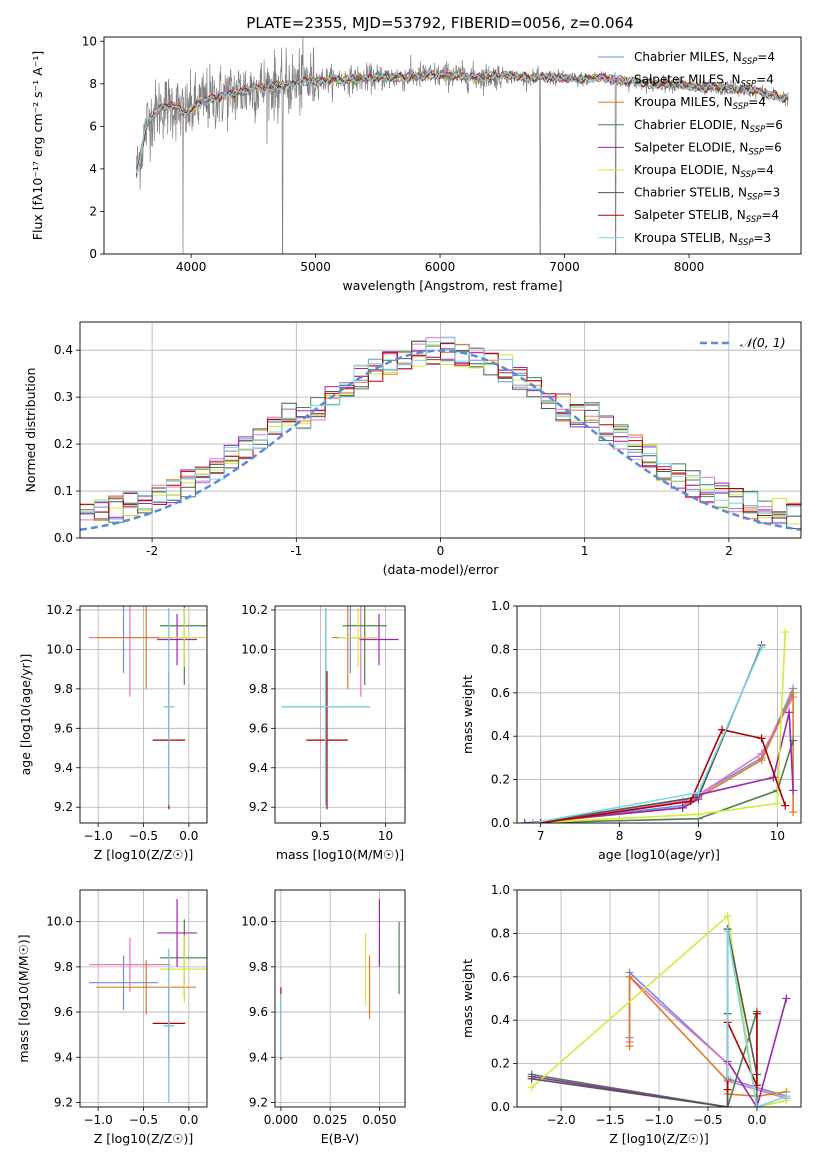 The height and width of the screenshot is (1170, 819). I want to click on legend-label-5: Kroupa ELODIE, NSSP=4, so click(704, 171).